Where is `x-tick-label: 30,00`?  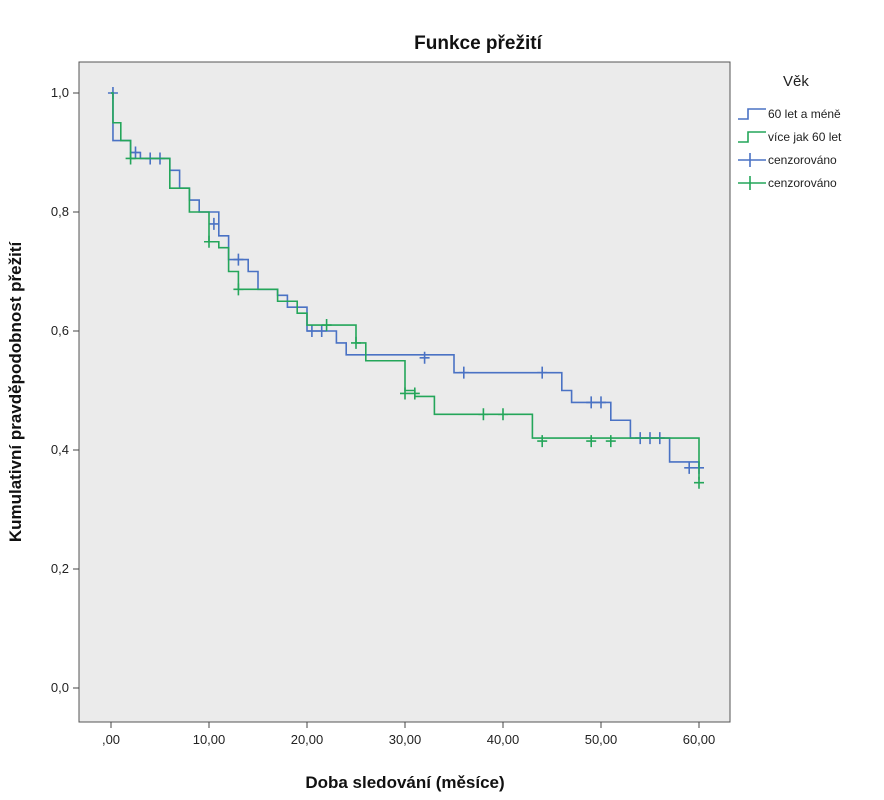 x-tick-label: 30,00 is located at coordinates (405, 739).